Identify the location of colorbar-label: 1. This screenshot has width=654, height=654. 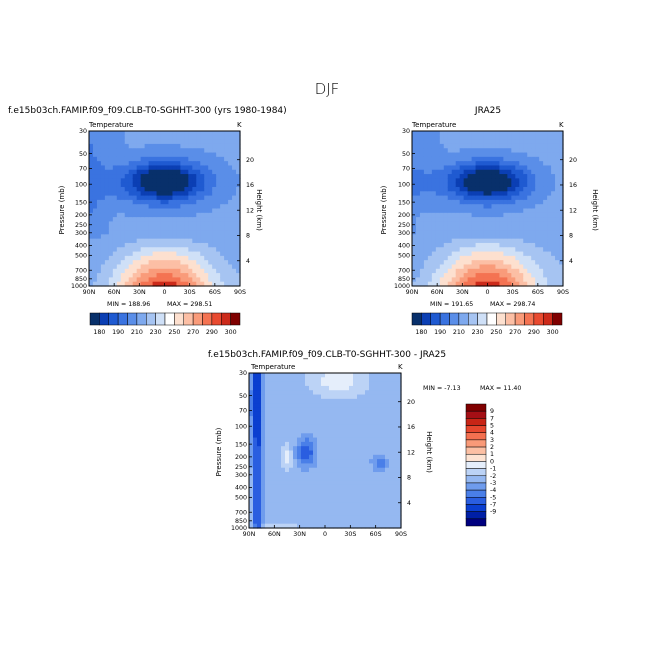
(492, 454).